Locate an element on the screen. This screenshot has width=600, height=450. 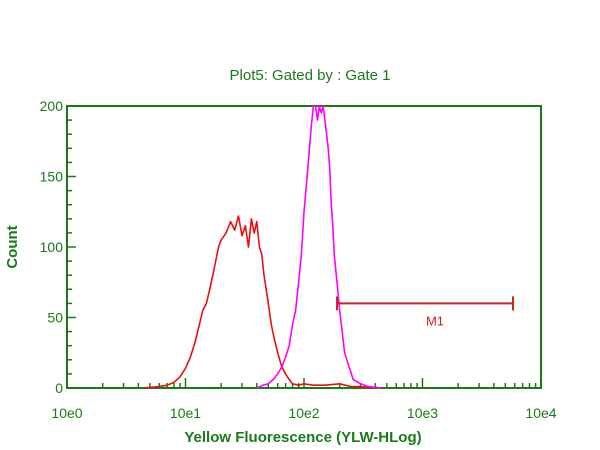
x-axis-ticks is located at coordinates (301, 383).